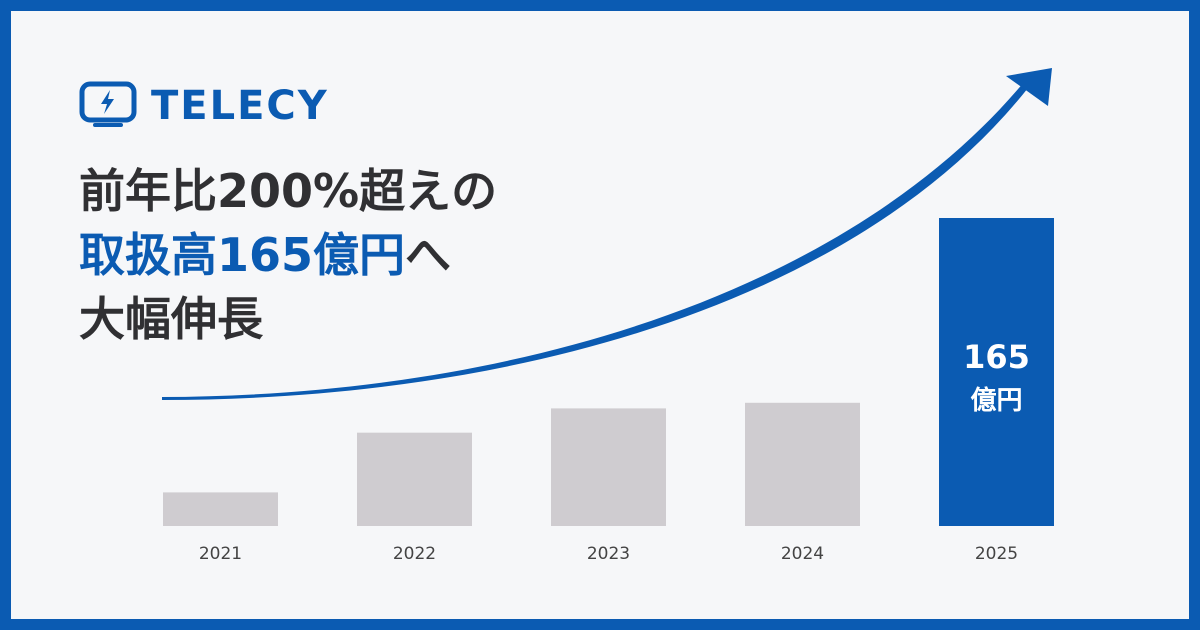 This screenshot has height=630, width=1200. I want to click on headline-line-1: 前年比200%超えの, so click(288, 191).